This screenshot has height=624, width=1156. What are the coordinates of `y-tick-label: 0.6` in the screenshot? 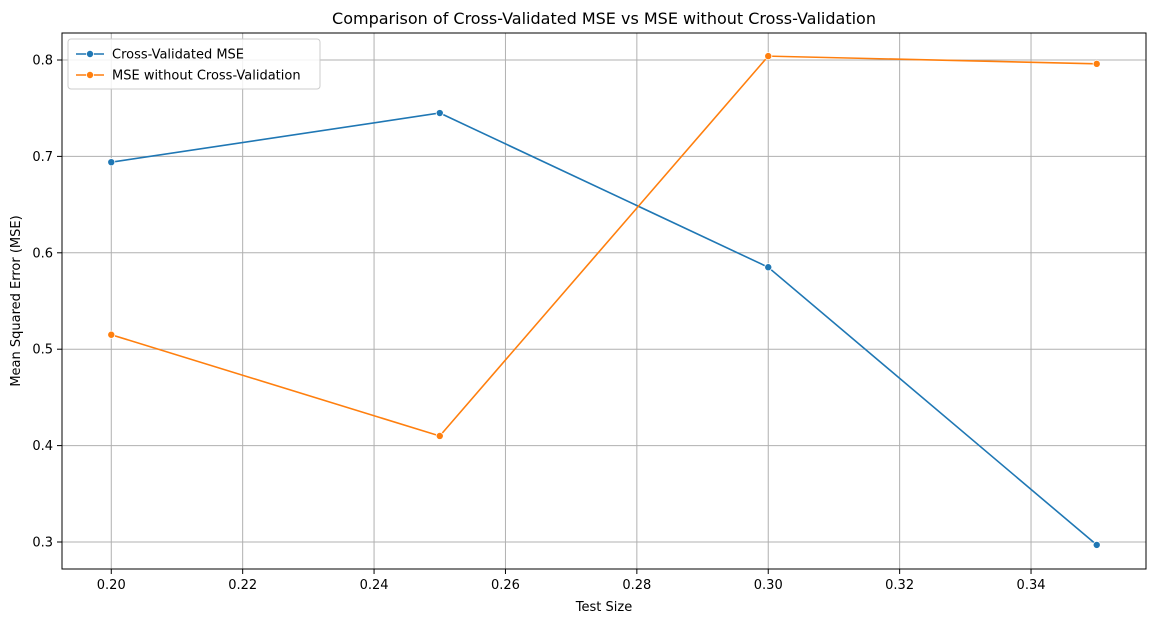 It's located at (42, 253).